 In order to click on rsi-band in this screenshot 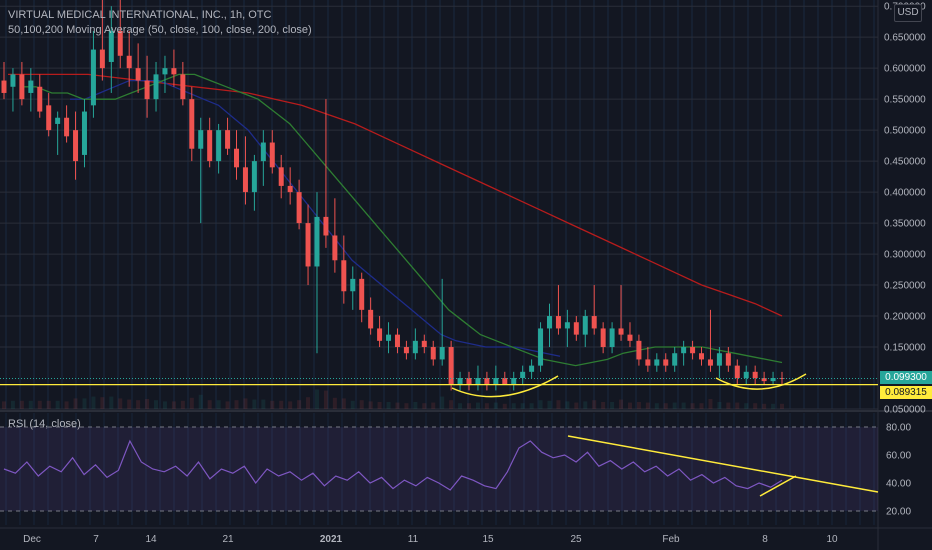, I will do `click(439, 469)`.